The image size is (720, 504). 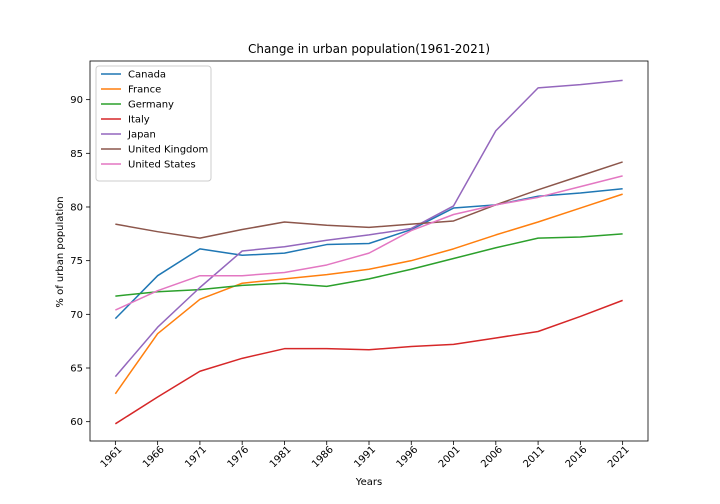 What do you see at coordinates (144, 90) in the screenshot?
I see `legend-label: France` at bounding box center [144, 90].